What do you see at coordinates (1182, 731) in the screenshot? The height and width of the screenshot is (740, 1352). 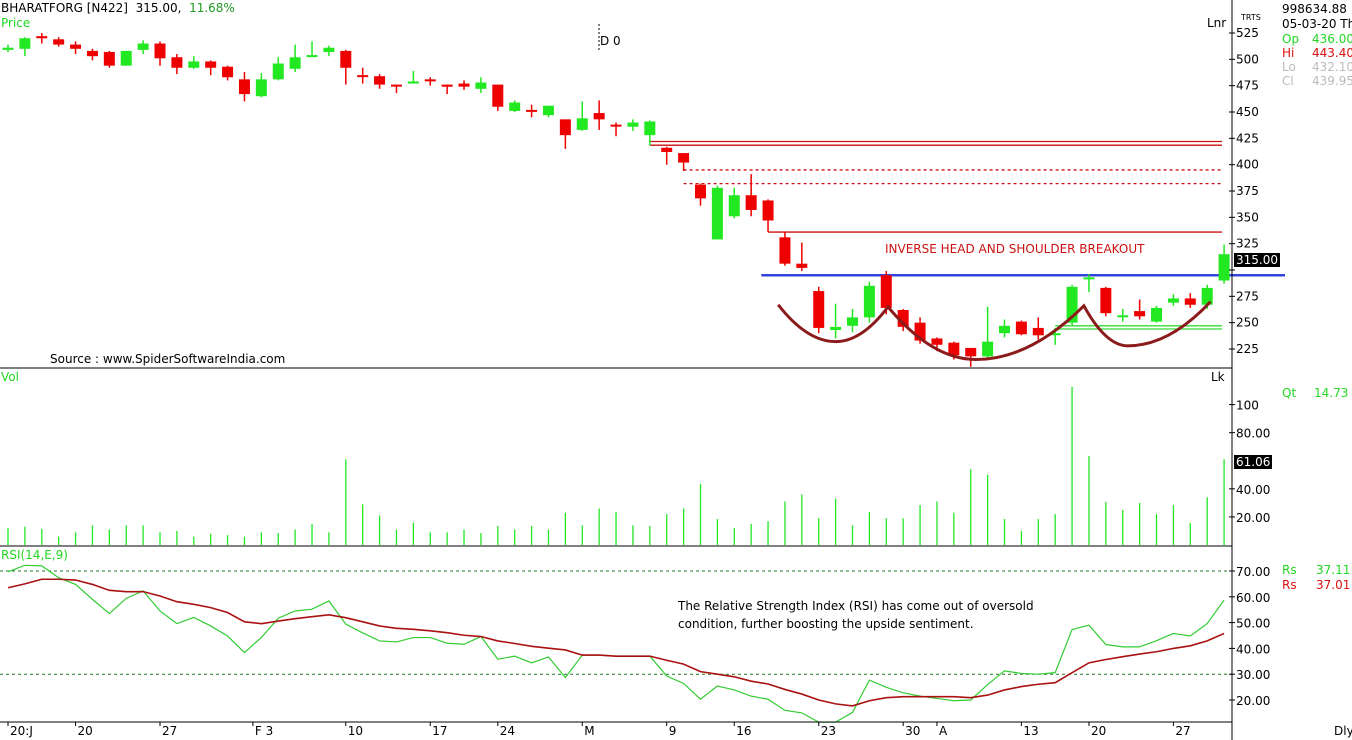 I see `date-tick-label: 27` at bounding box center [1182, 731].